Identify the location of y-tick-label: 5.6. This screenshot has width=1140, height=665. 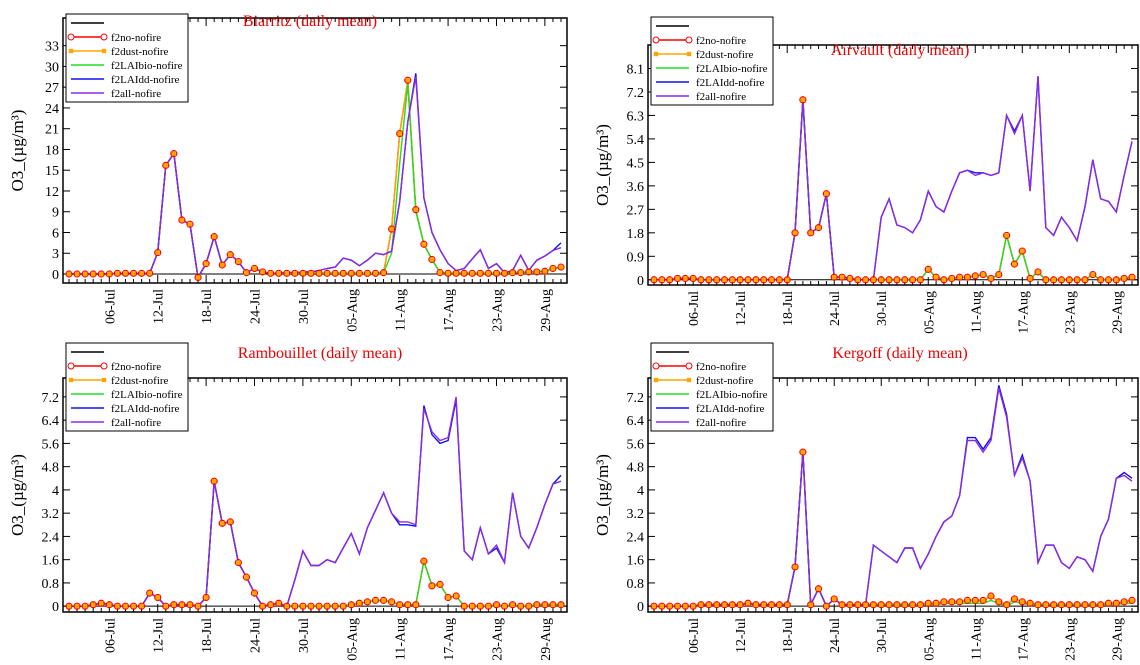
(51, 444).